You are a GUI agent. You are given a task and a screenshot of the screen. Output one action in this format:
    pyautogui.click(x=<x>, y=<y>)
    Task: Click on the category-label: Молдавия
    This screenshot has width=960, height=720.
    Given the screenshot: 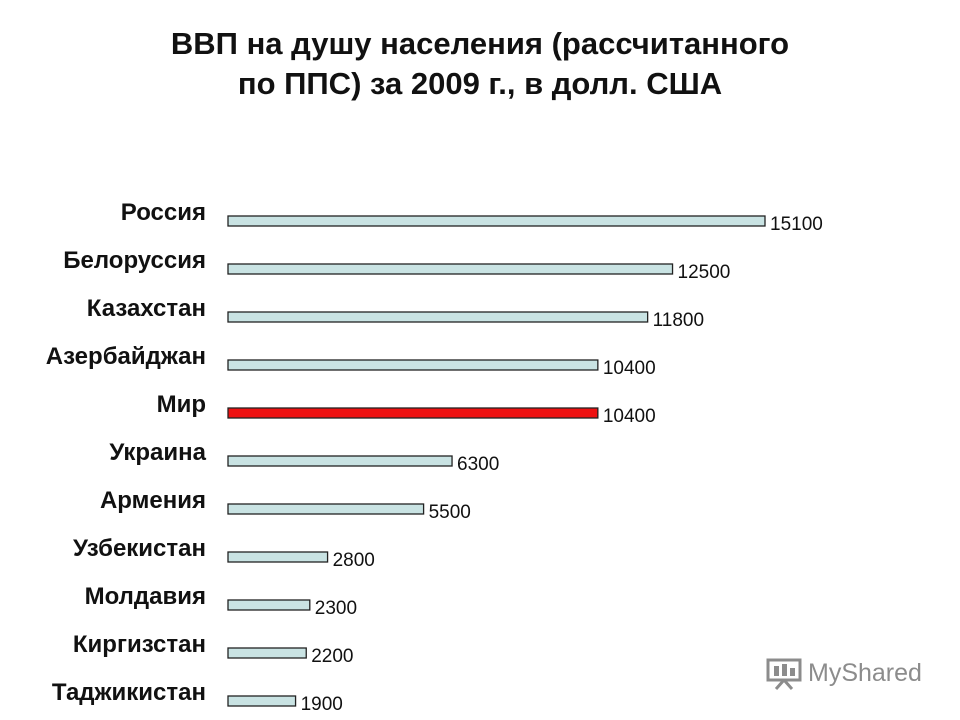 What is the action you would take?
    pyautogui.click(x=145, y=596)
    